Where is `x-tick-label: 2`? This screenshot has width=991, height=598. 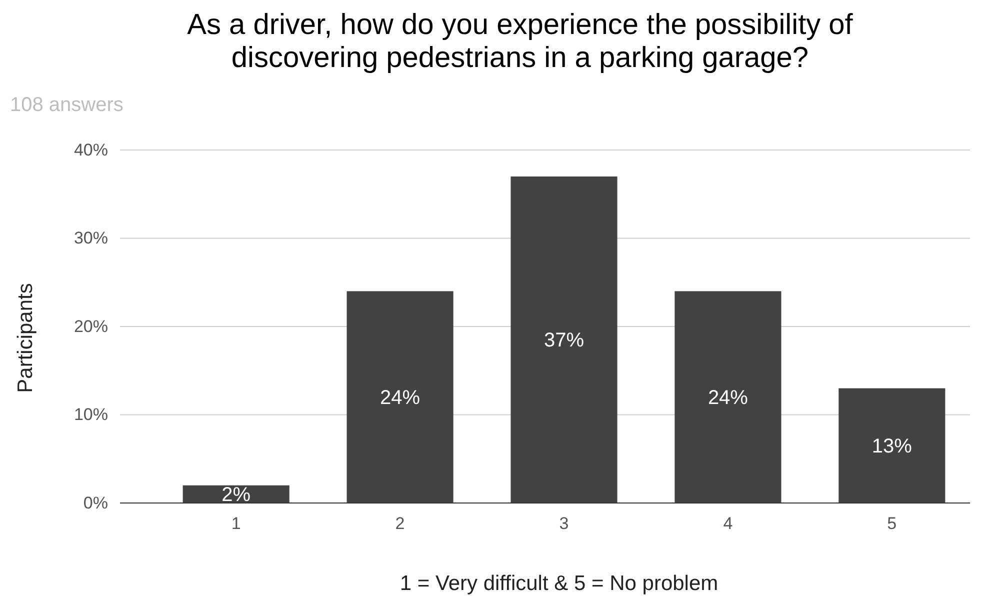 x-tick-label: 2 is located at coordinates (400, 524).